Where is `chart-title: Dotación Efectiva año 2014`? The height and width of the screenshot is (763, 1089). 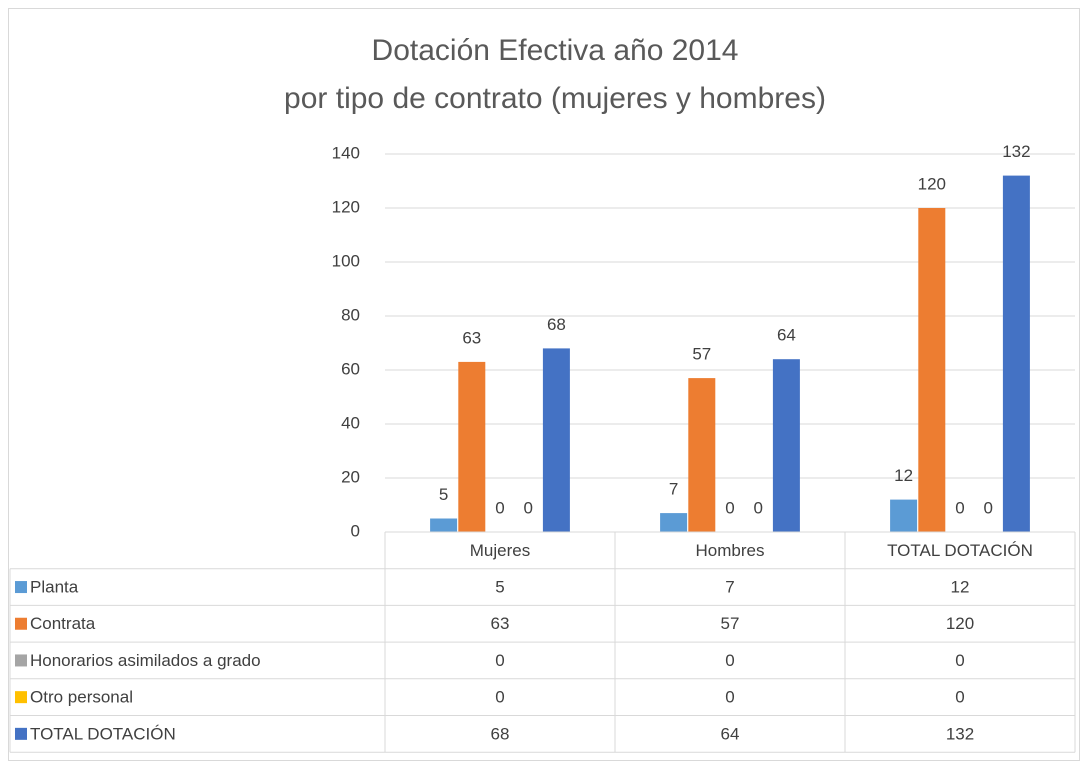
chart-title: Dotación Efectiva año 2014 is located at coordinates (555, 50).